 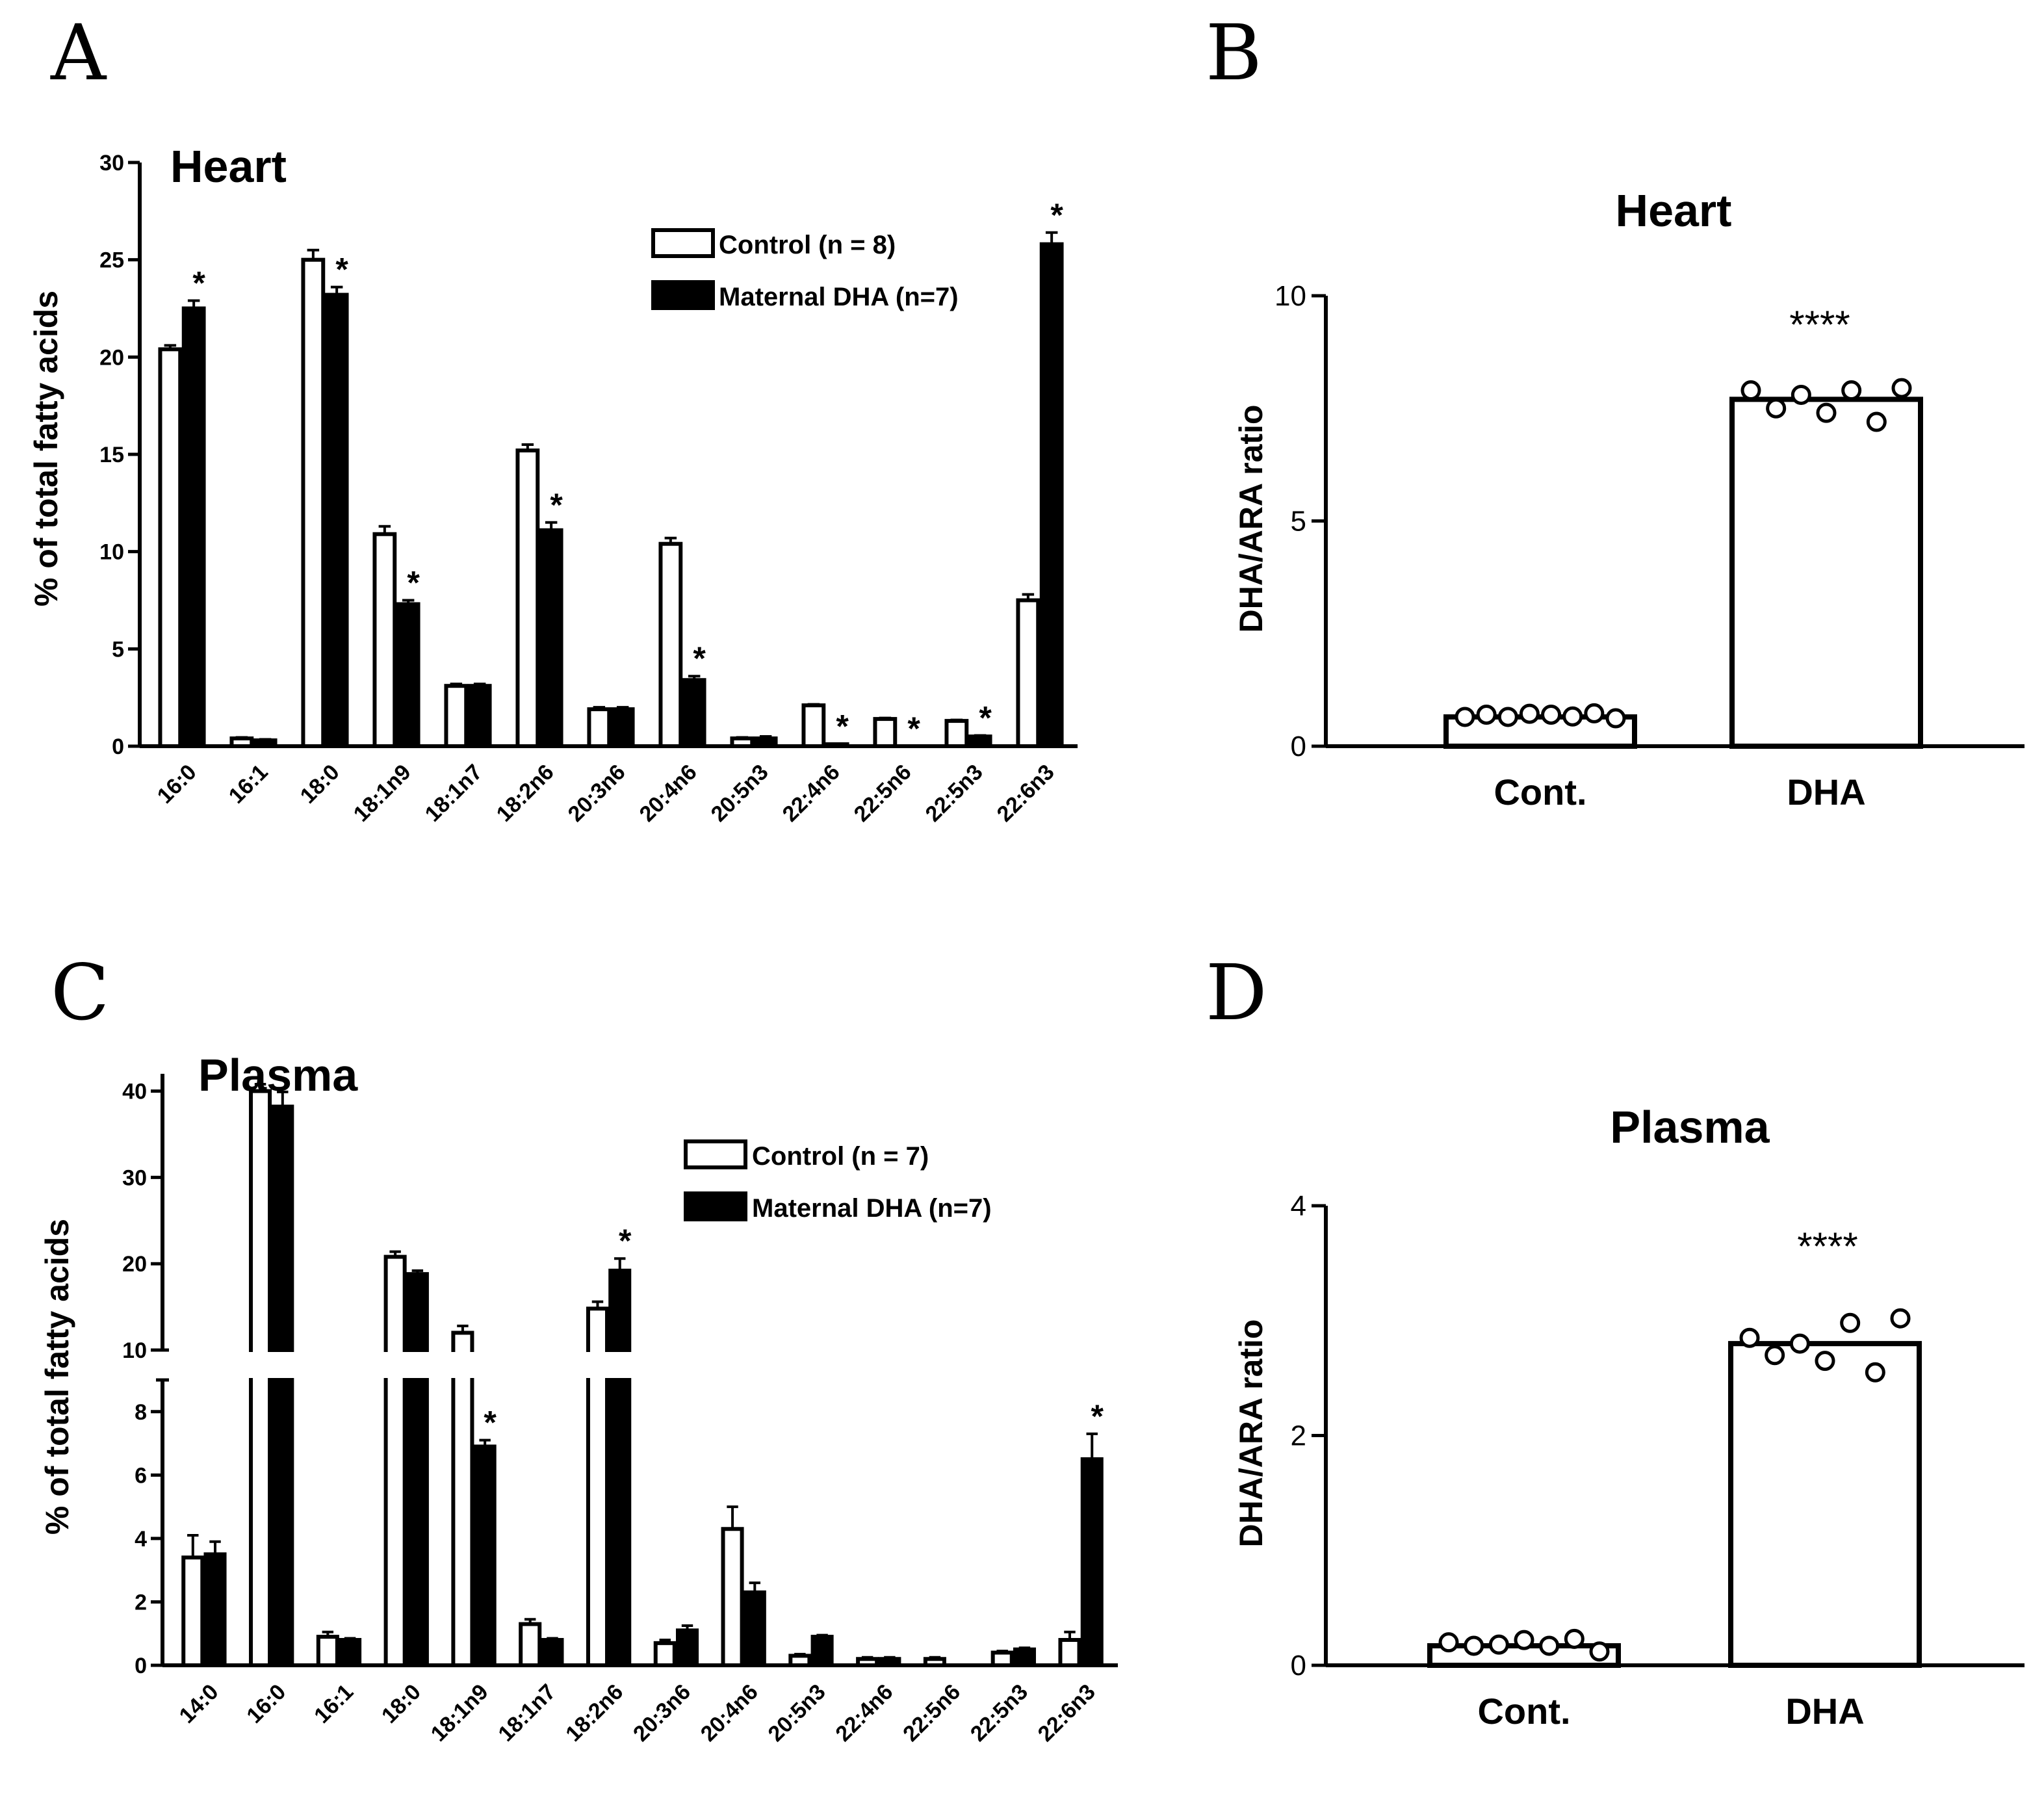 I want to click on x-tick-label-18-1n9: 18:1n9, so click(x=459, y=1713).